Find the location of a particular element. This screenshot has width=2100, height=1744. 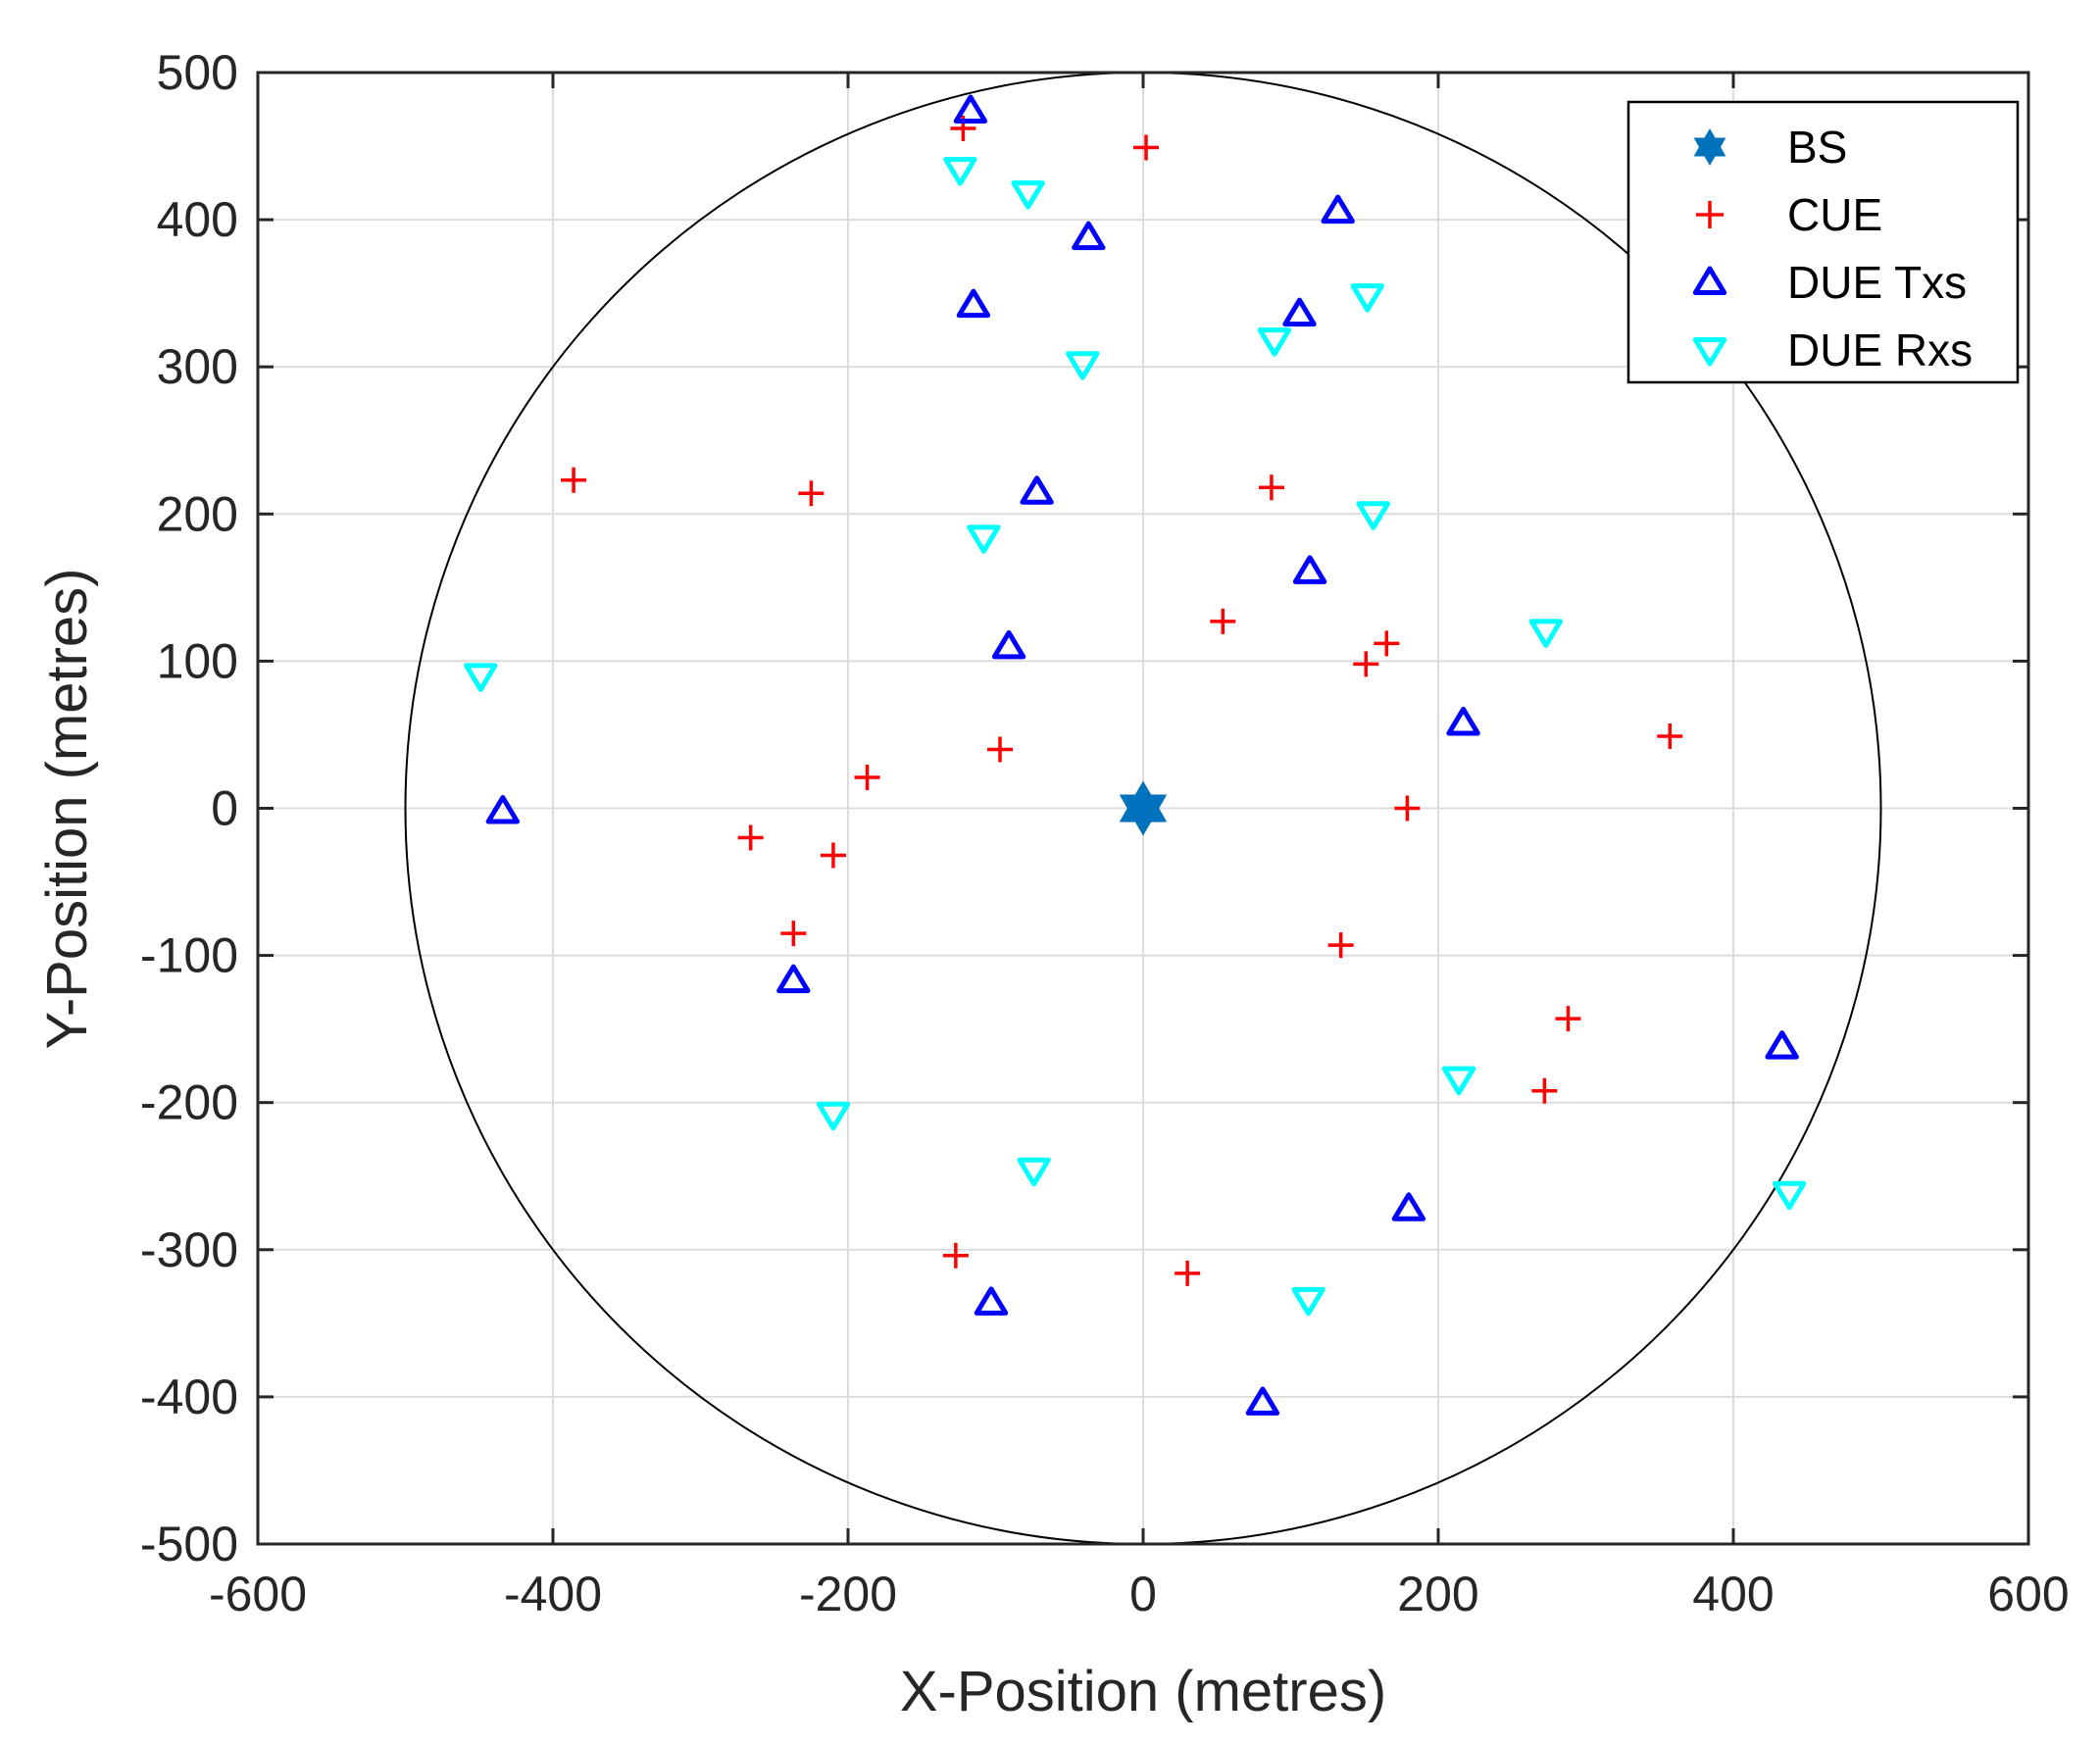

x-tick-label: -200 is located at coordinates (848, 1594).